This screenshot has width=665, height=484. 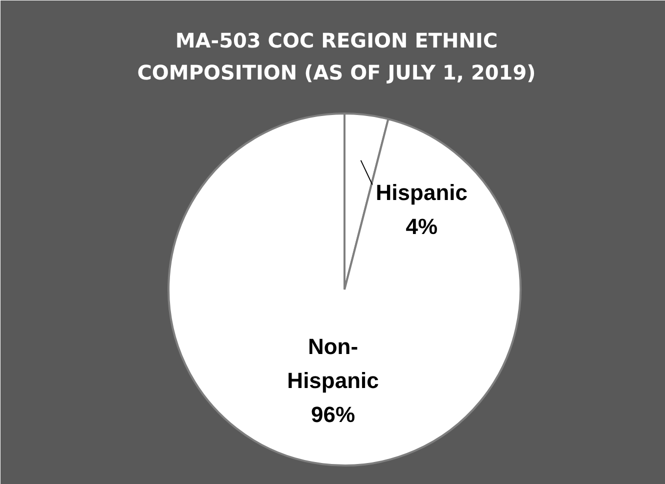 What do you see at coordinates (422, 227) in the screenshot?
I see `data-label: 4%` at bounding box center [422, 227].